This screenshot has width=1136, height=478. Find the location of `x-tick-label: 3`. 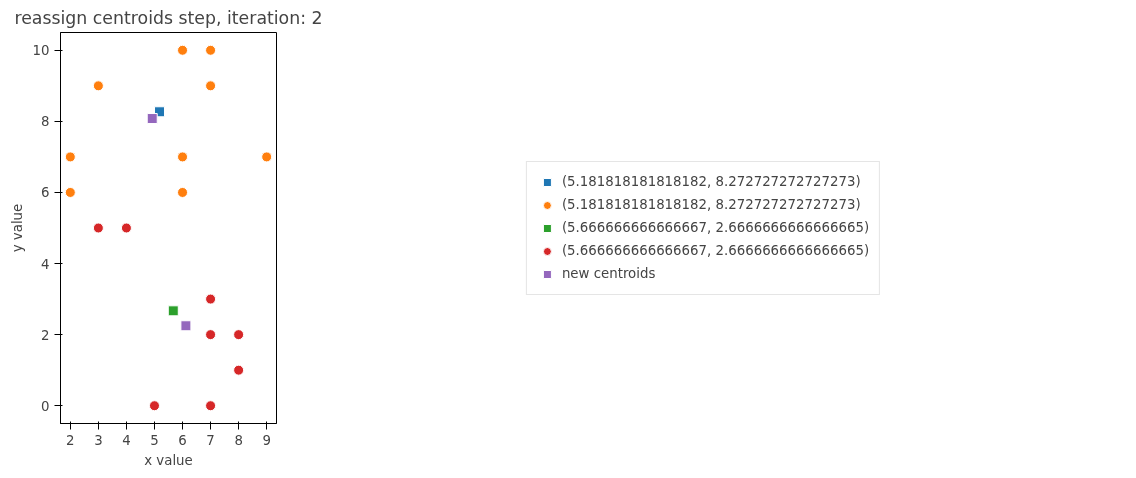

x-tick-label: 3 is located at coordinates (98, 440).